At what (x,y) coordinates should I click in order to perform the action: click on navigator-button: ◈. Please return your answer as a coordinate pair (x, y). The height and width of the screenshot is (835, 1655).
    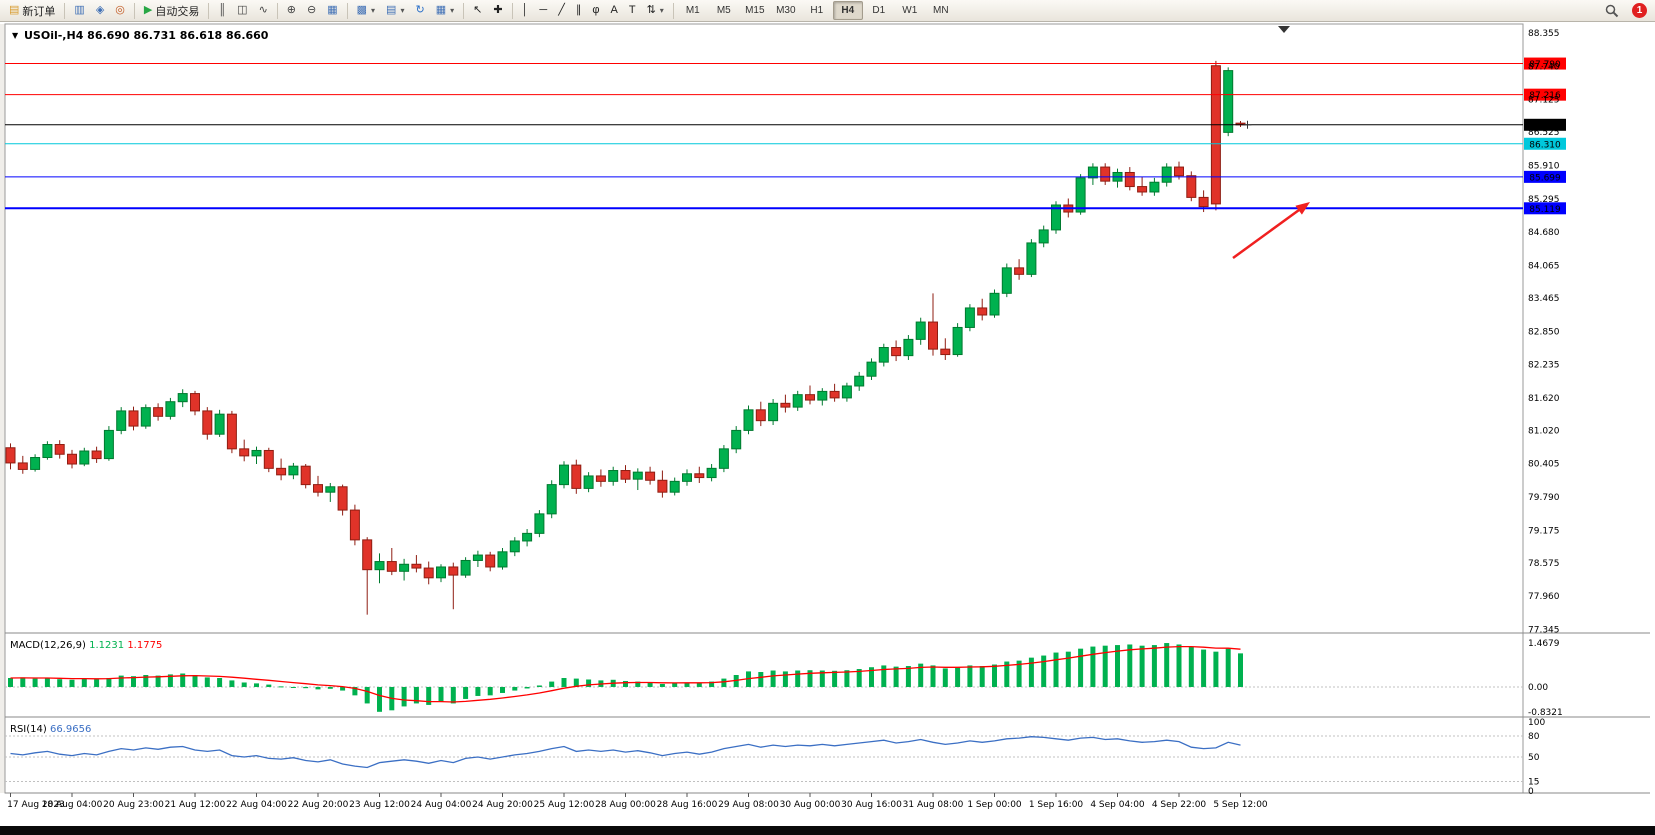
    Looking at the image, I should click on (100, 11).